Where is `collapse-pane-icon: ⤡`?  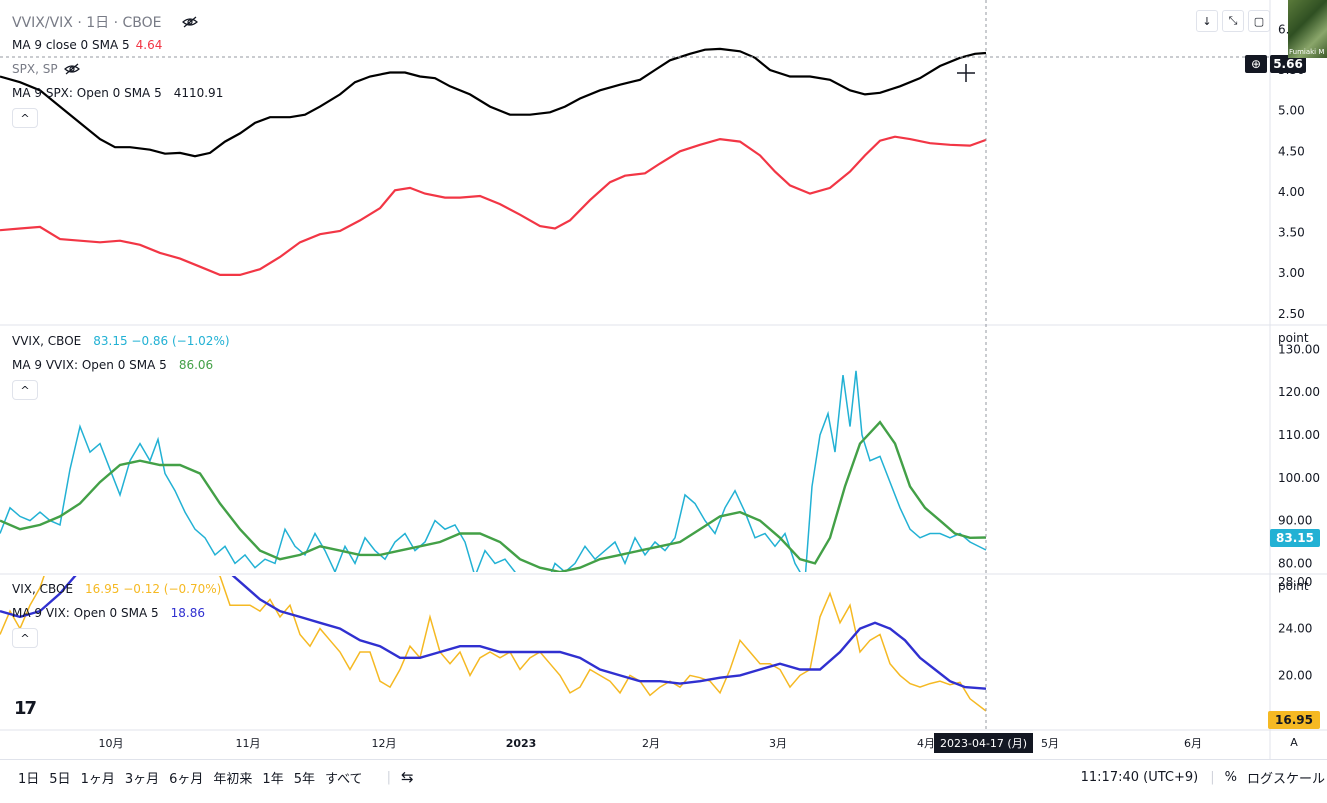 collapse-pane-icon: ⤡ is located at coordinates (1233, 21).